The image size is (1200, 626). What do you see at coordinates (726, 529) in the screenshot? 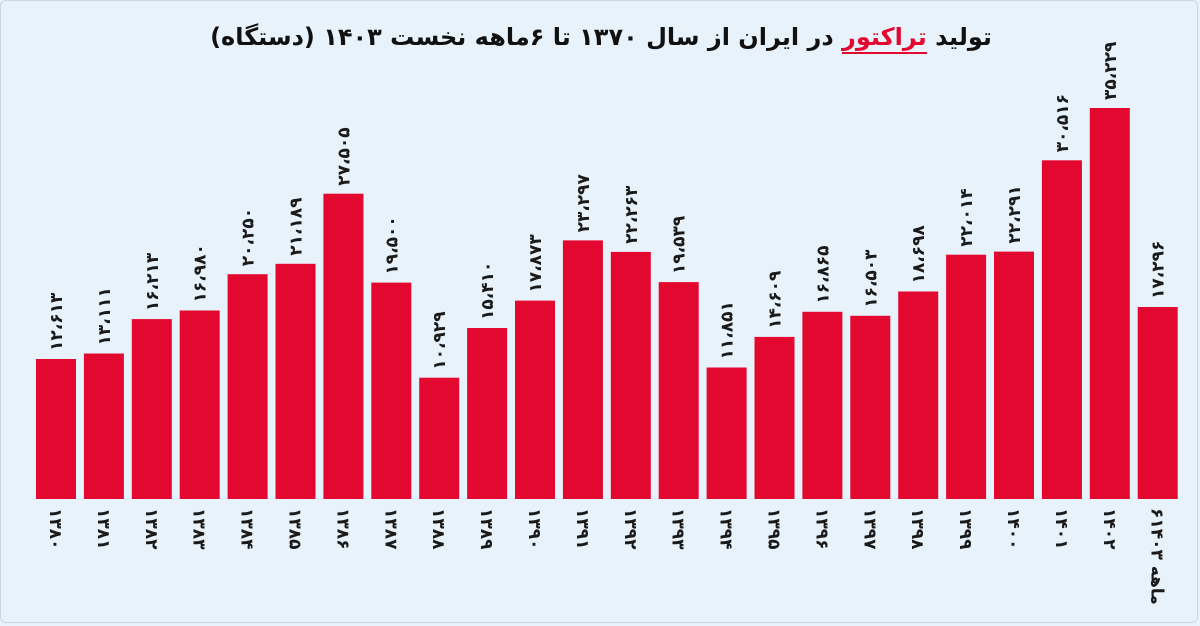
I see `category-label: ۱۳۹۴` at bounding box center [726, 529].